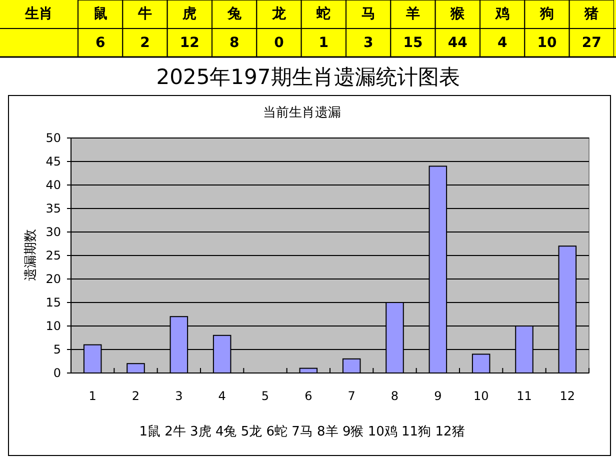  What do you see at coordinates (481, 396) in the screenshot?
I see `x-tick-label: 10` at bounding box center [481, 396].